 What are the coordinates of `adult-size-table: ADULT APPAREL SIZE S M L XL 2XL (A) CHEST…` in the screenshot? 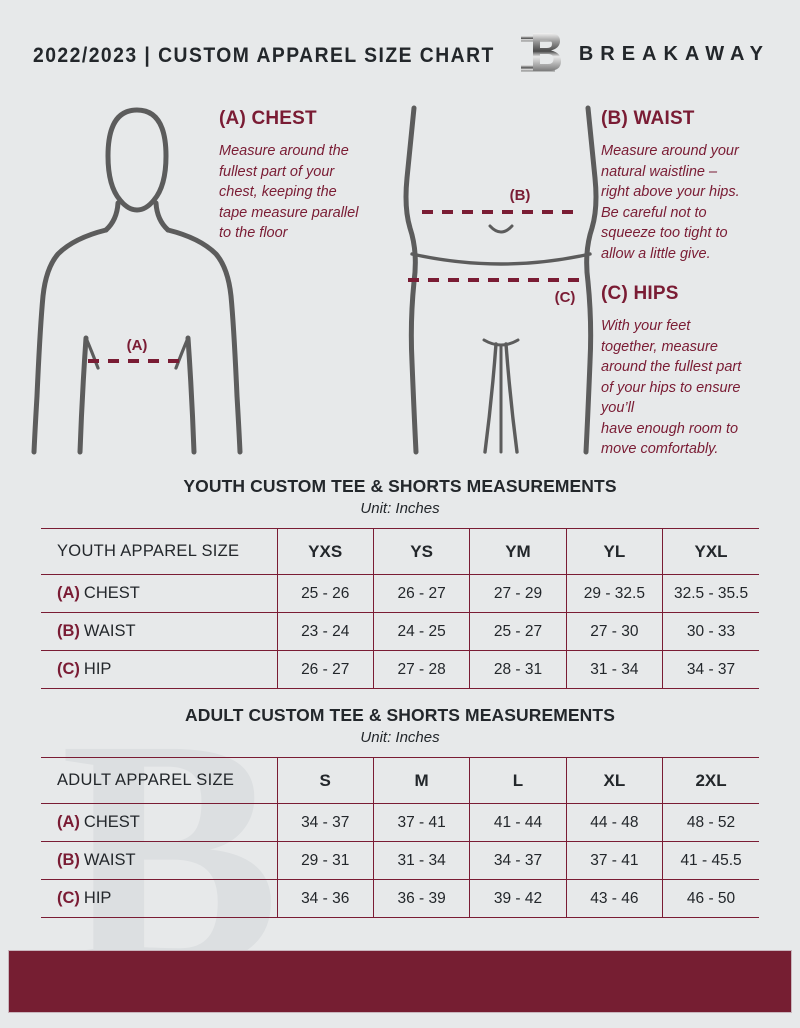 It's located at (400, 837).